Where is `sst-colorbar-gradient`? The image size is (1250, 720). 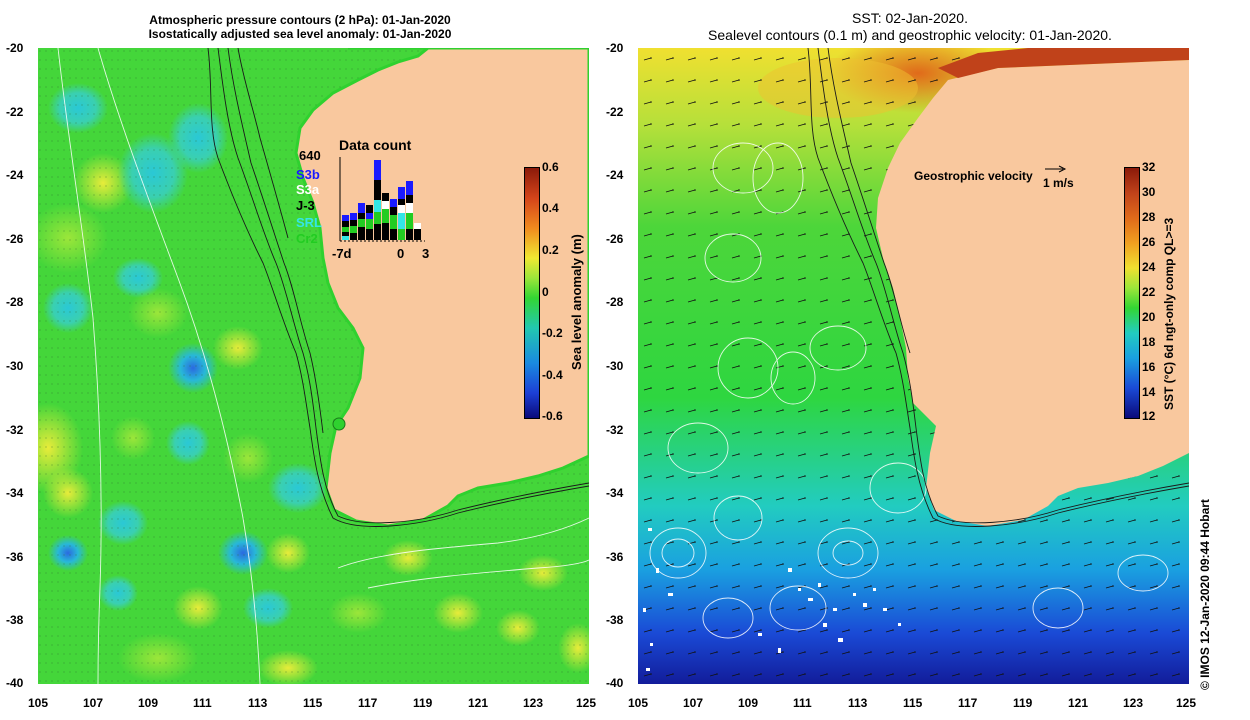 sst-colorbar-gradient is located at coordinates (1132, 293).